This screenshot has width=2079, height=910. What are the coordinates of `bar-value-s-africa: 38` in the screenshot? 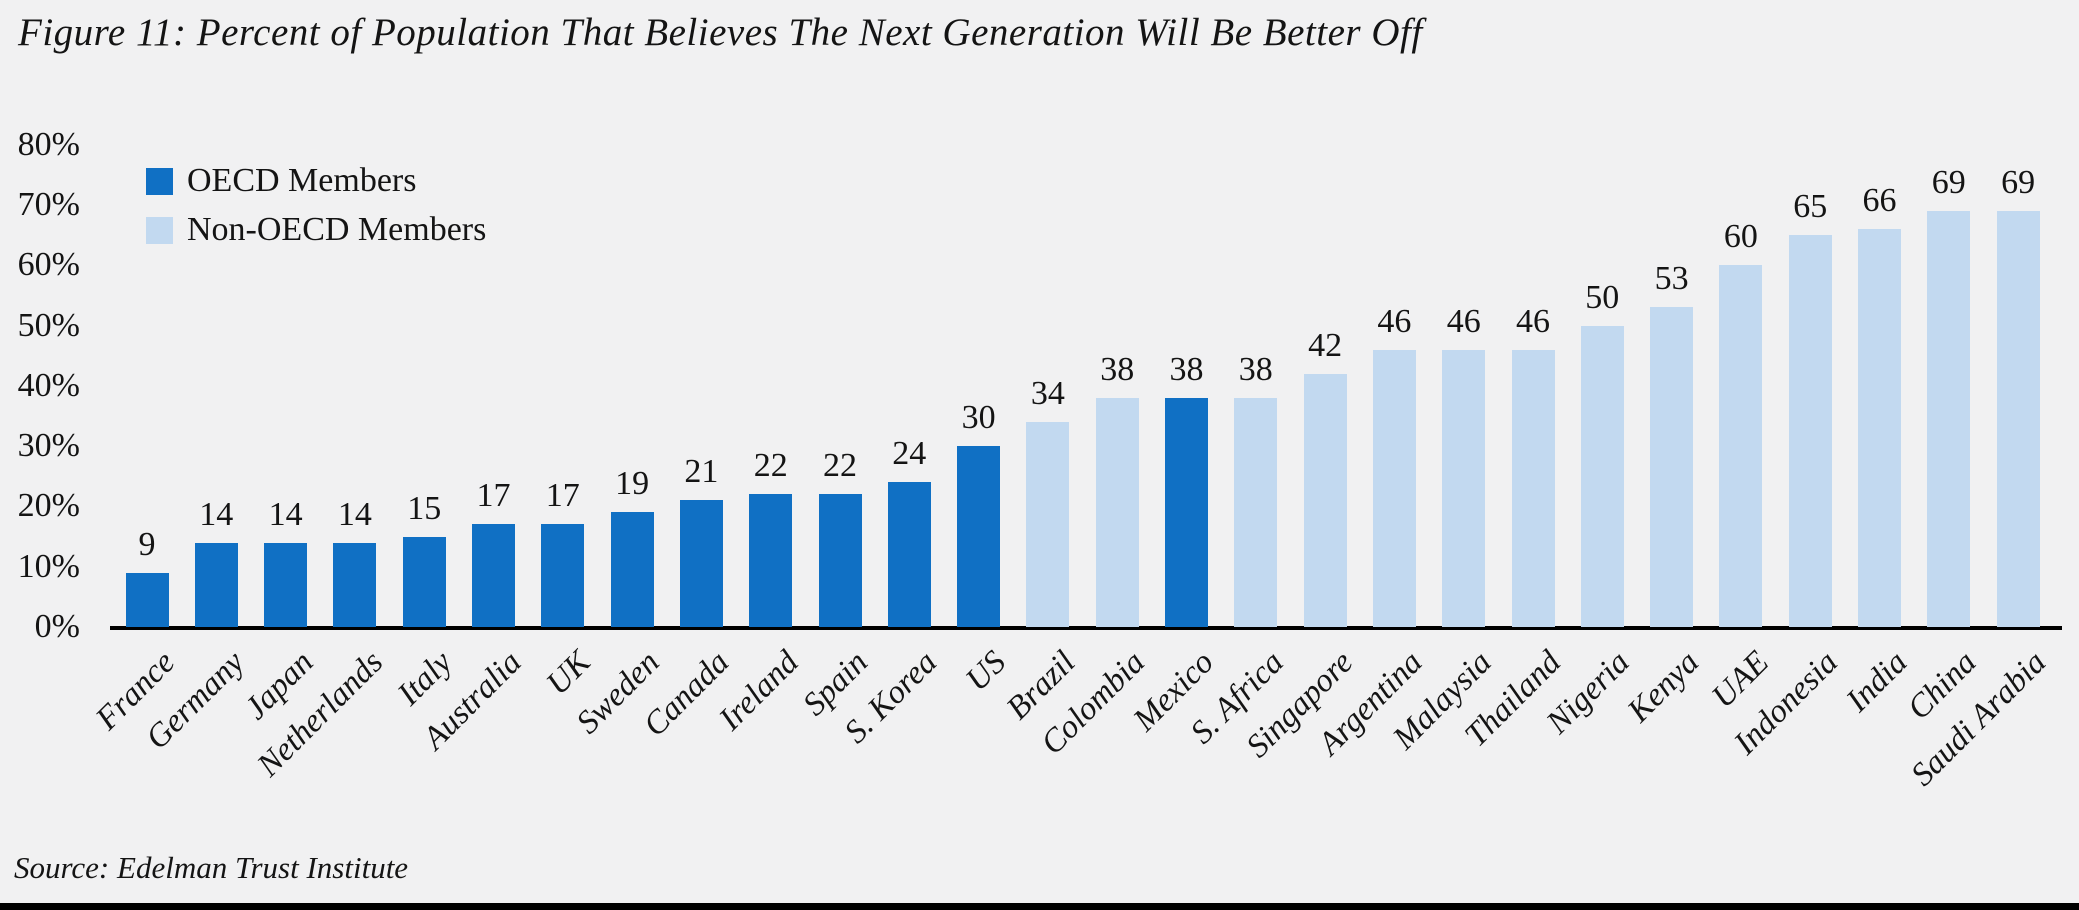 It's located at (1255, 369).